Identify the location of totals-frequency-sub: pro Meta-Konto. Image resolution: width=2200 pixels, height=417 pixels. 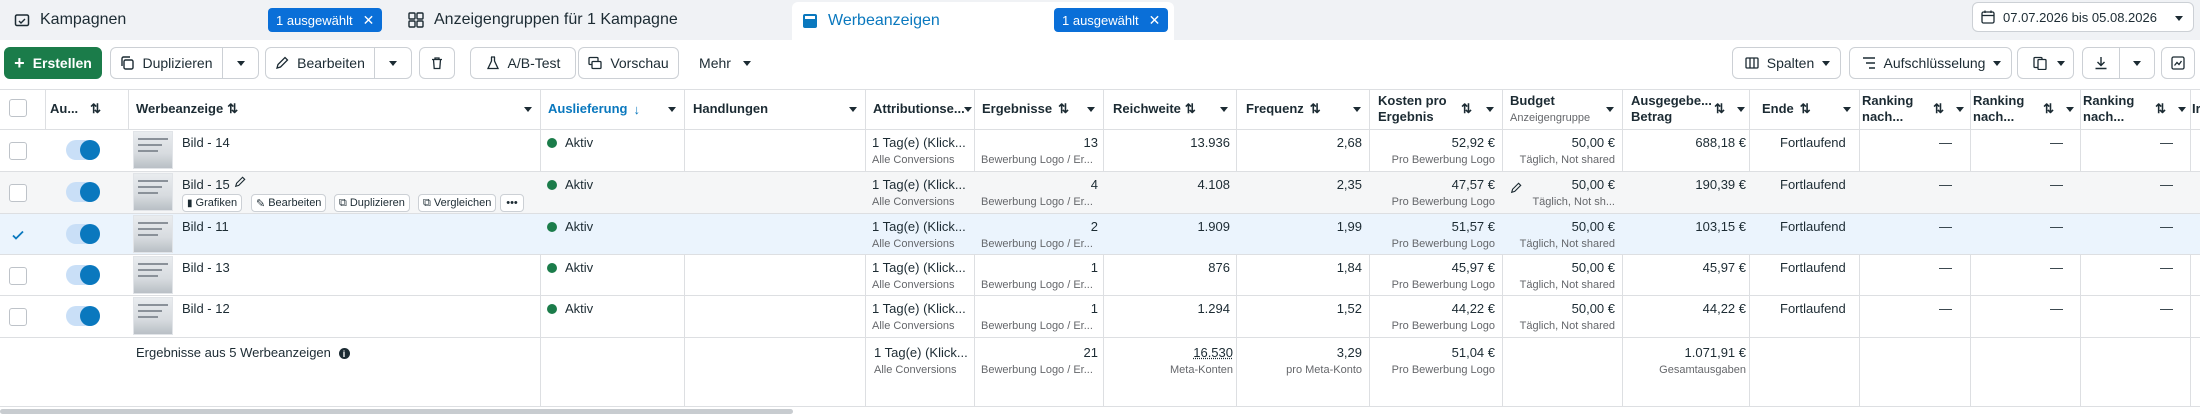
(1324, 370).